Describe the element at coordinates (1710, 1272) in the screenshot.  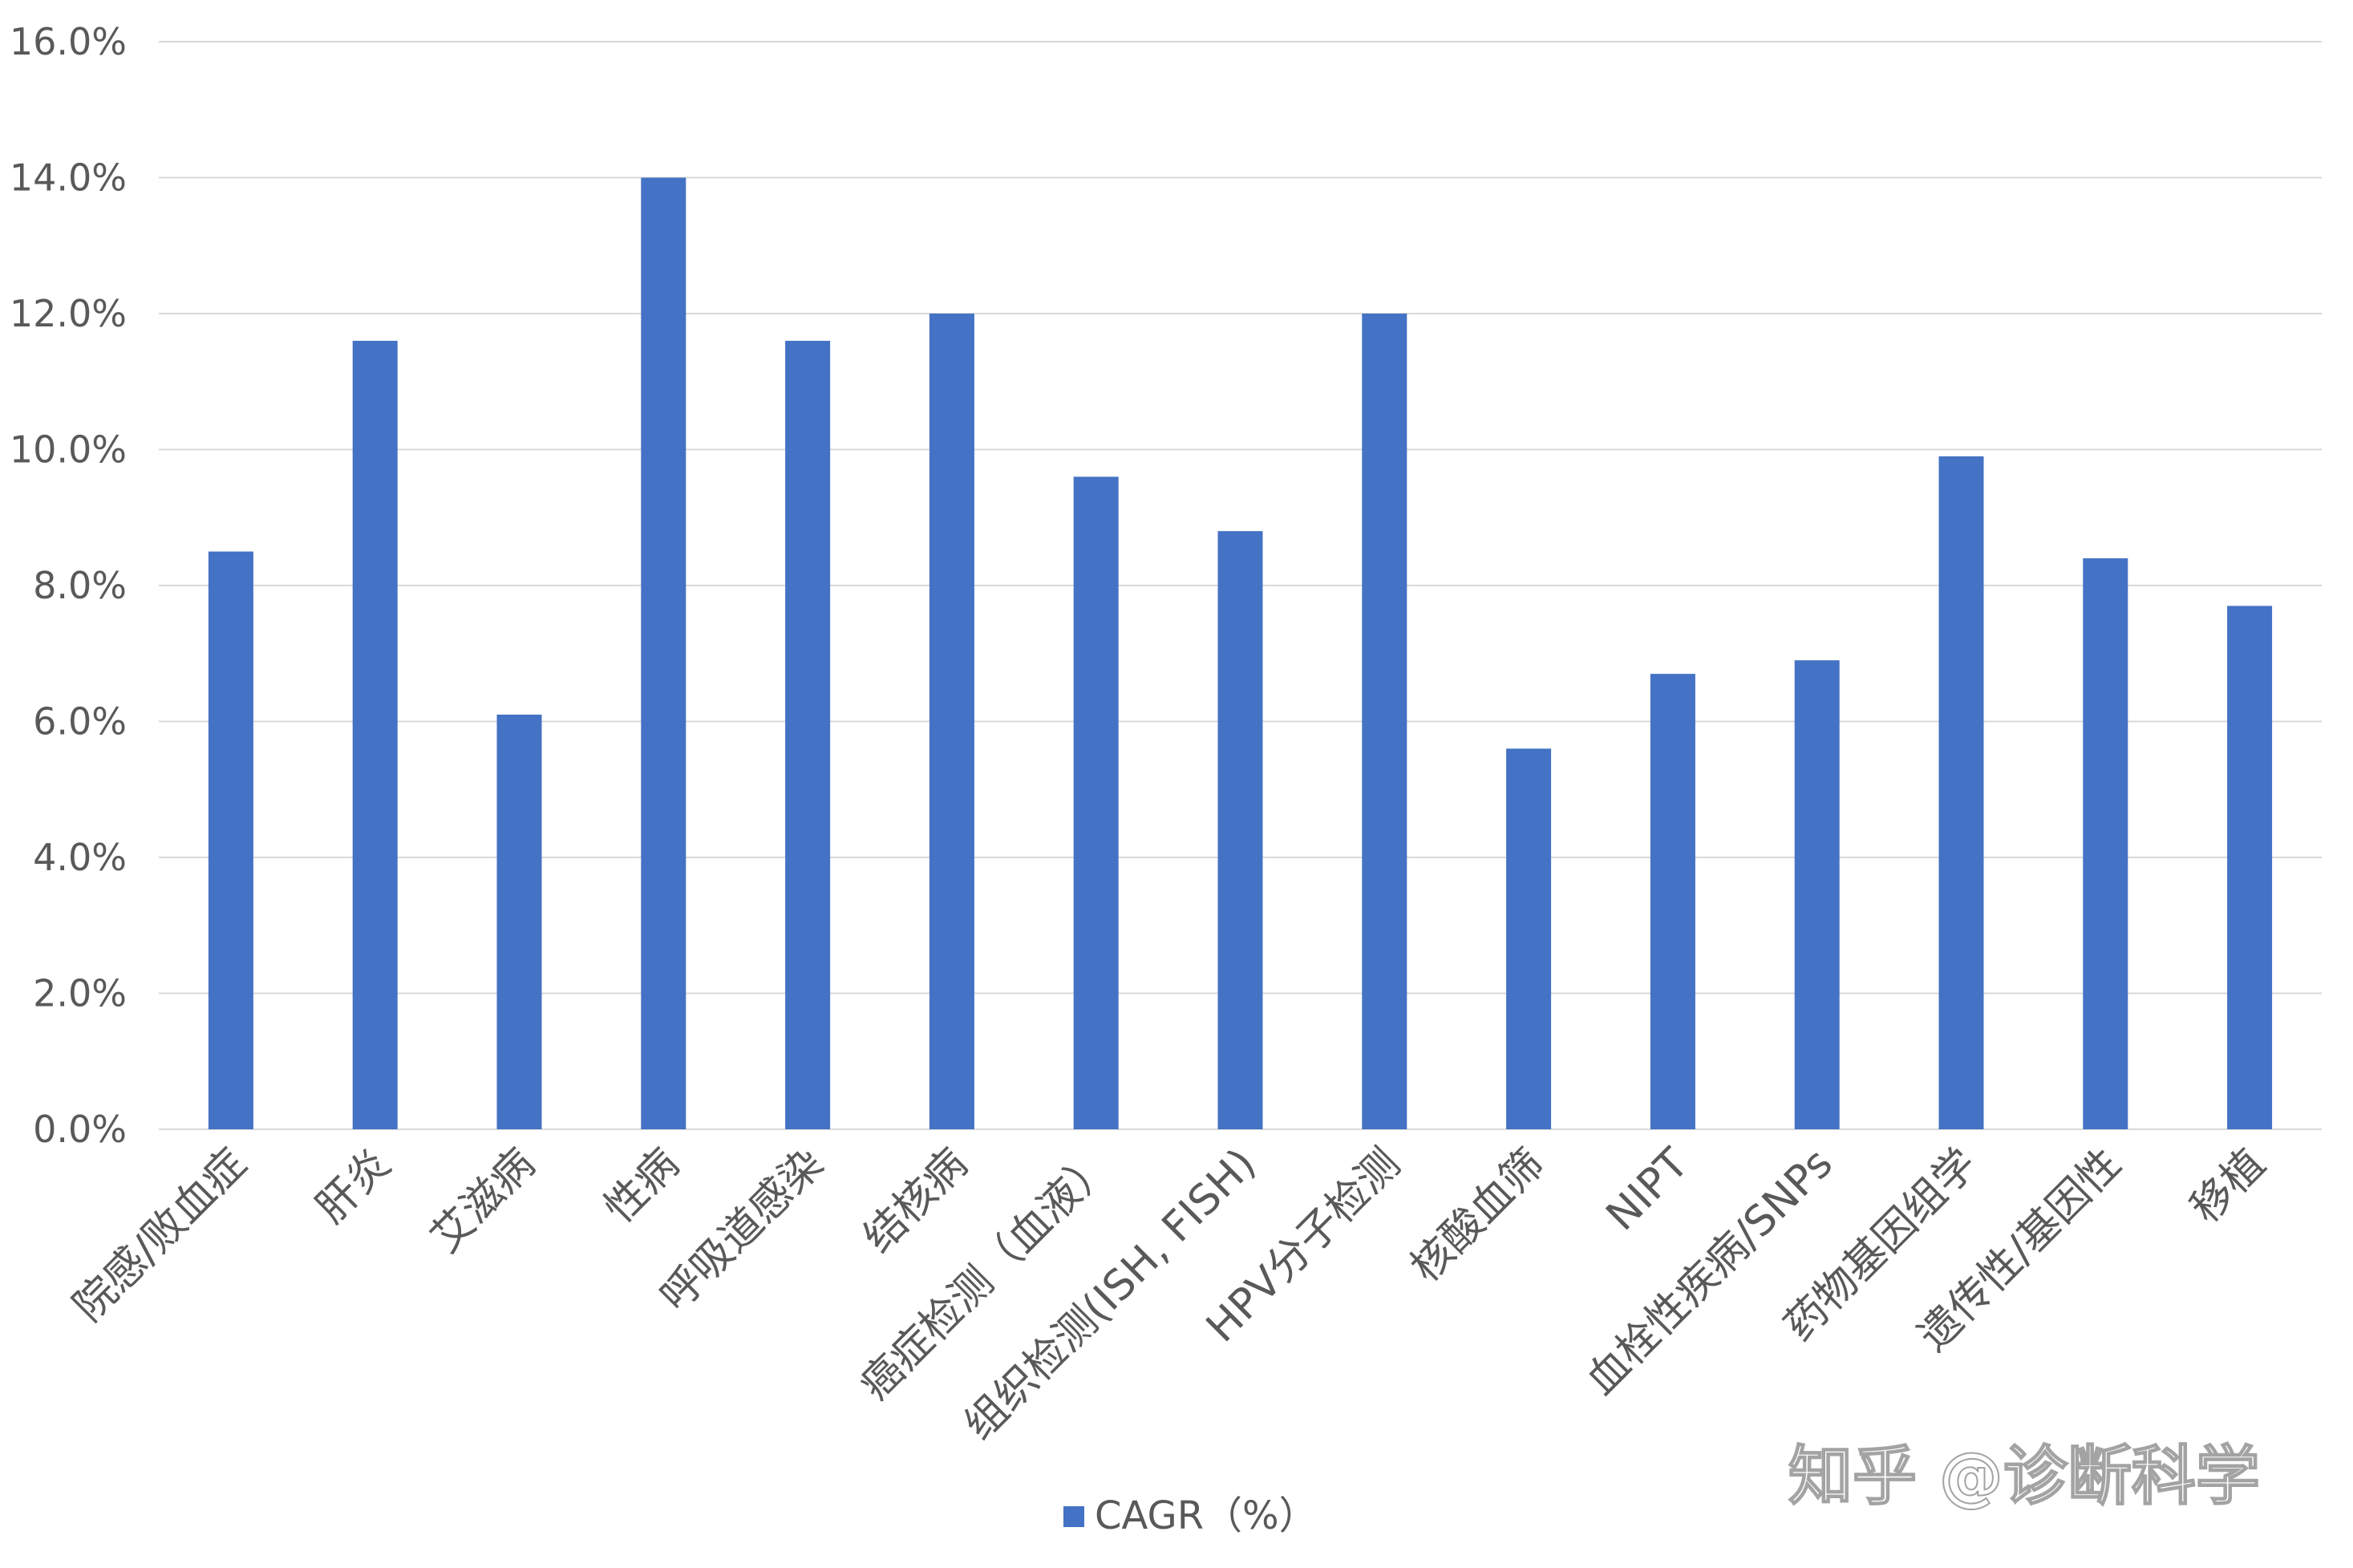
I see `x-tick-label: 血栓性疾病/SNPs` at that location.